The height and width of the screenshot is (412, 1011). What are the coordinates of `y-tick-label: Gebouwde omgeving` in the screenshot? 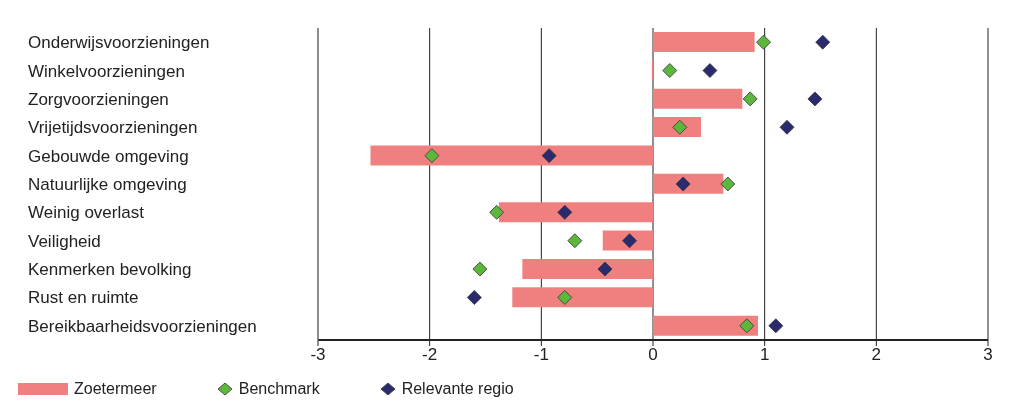 It's located at (108, 156).